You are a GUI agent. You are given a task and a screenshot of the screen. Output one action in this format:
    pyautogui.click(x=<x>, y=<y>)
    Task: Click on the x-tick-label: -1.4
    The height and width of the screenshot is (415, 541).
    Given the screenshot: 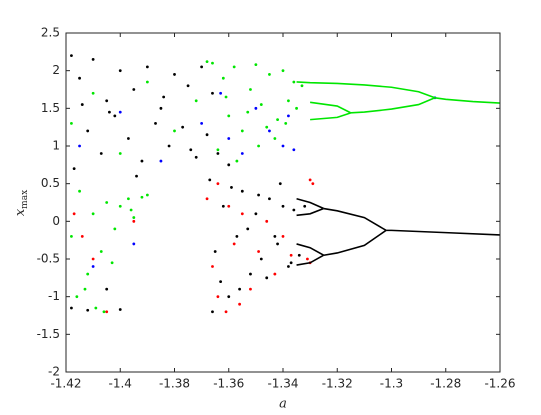 What is the action you would take?
    pyautogui.click(x=120, y=384)
    